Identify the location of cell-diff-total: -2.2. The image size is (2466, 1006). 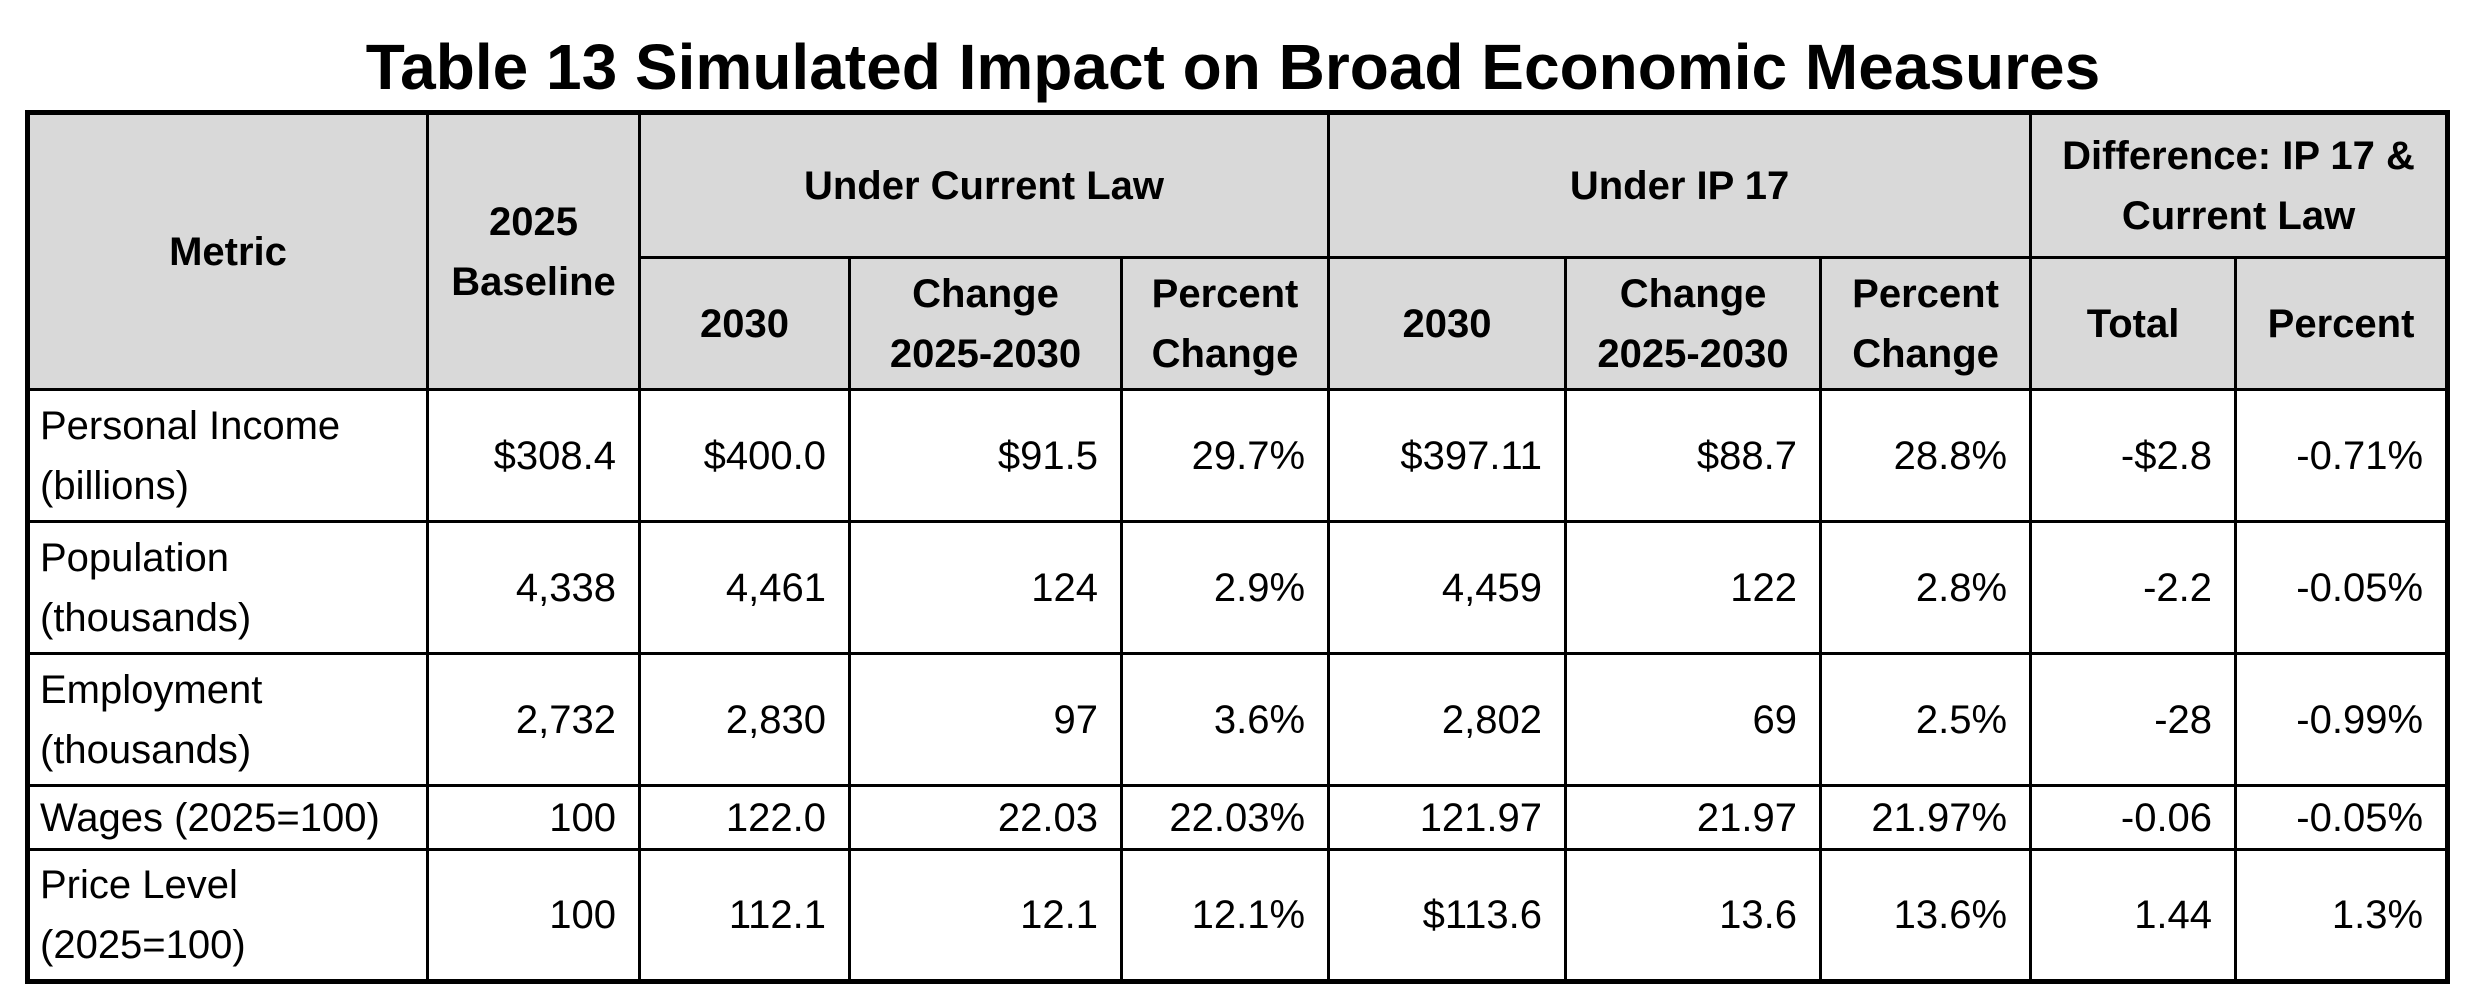
(2133, 587).